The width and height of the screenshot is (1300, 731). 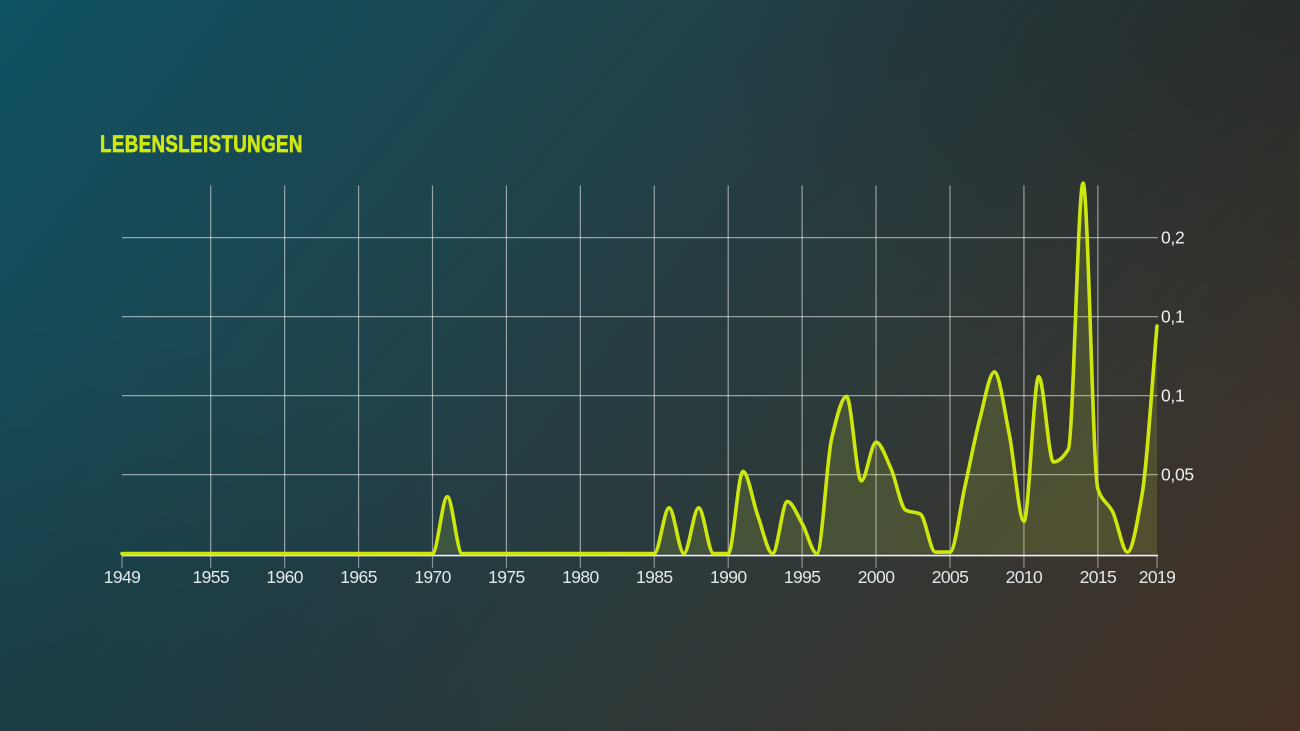 I want to click on svg-text: 1975, so click(x=506, y=577).